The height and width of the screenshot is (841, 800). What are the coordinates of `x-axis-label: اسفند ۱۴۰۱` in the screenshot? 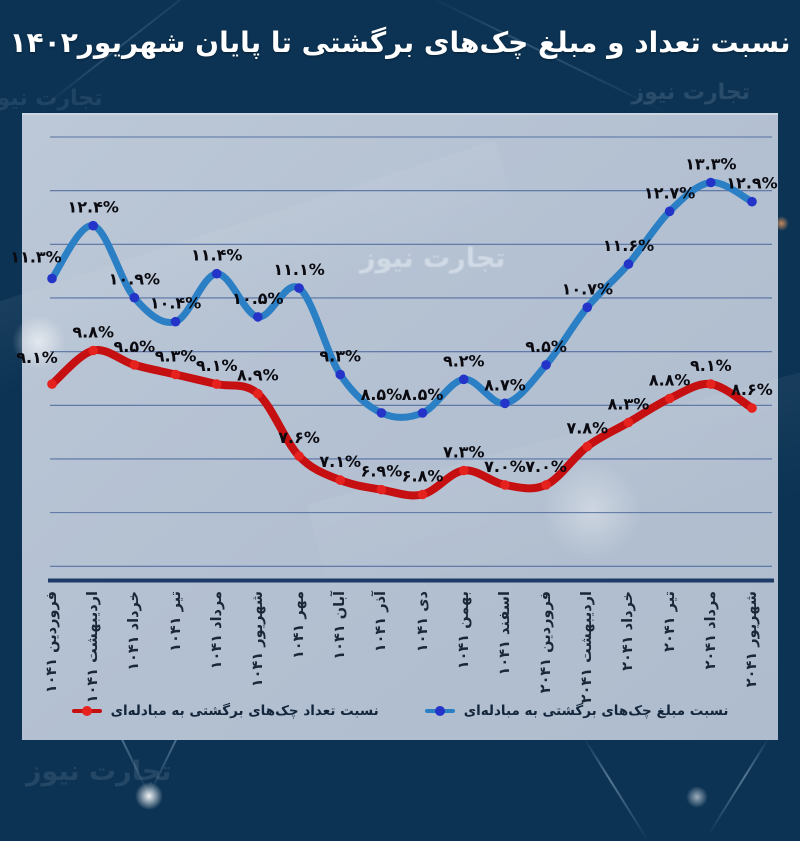 It's located at (504, 633).